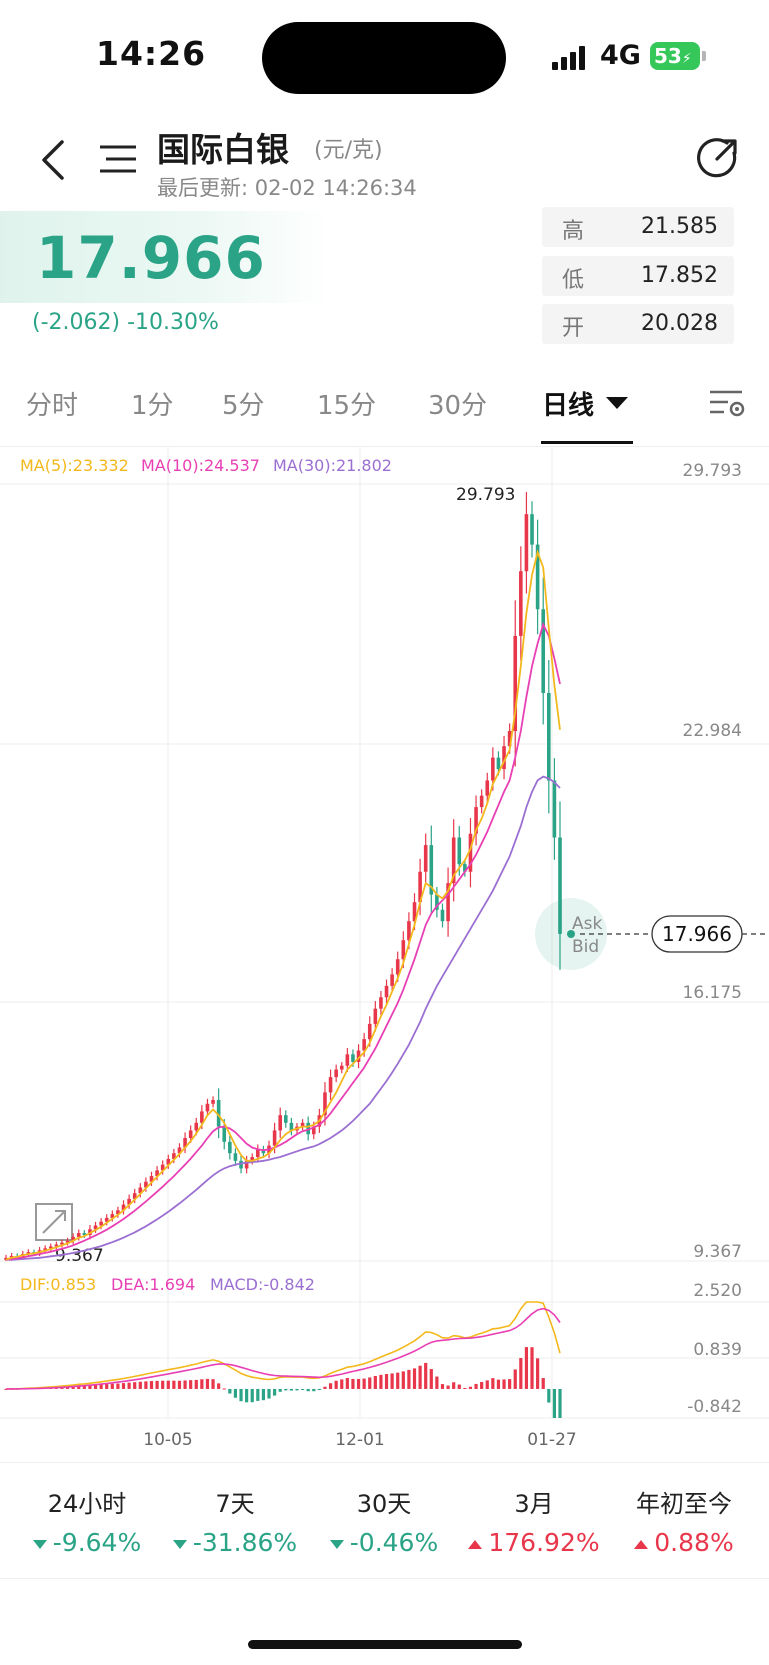 This screenshot has width=769, height=1665. What do you see at coordinates (384, 1578) in the screenshot?
I see `perf-bottom-divider` at bounding box center [384, 1578].